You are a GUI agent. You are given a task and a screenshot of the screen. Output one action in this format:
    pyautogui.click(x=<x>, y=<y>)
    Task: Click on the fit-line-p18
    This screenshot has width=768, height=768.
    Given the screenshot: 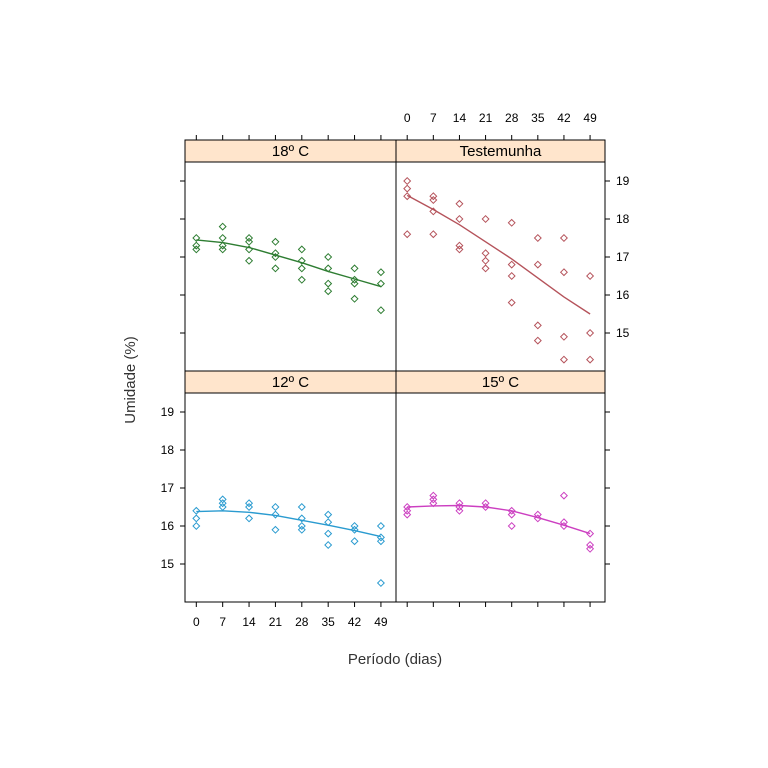 What is the action you would take?
    pyautogui.click(x=289, y=263)
    